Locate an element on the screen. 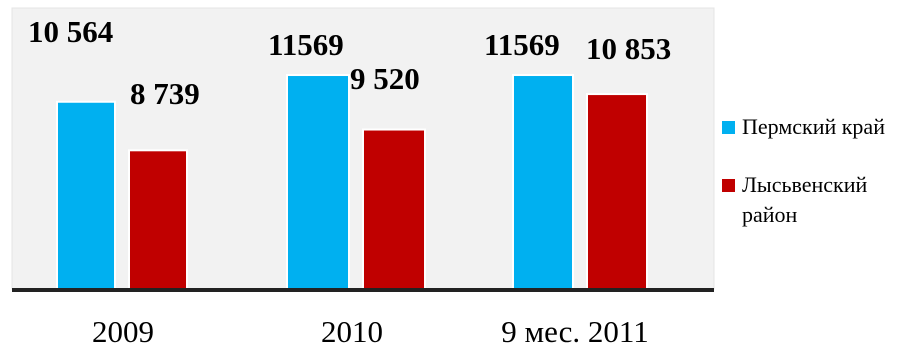 Image resolution: width=916 pixels, height=345 pixels. legend-item-lysva: Лысьвенский район is located at coordinates (819, 200).